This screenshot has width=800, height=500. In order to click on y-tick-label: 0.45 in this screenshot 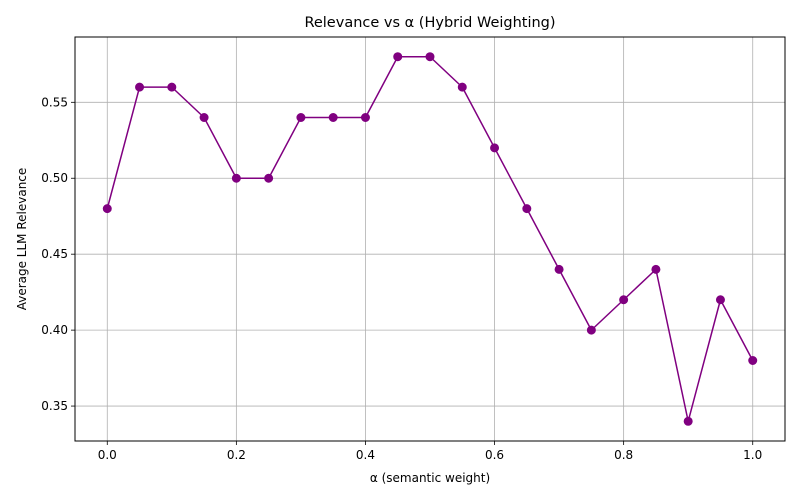, I will do `click(54, 254)`.